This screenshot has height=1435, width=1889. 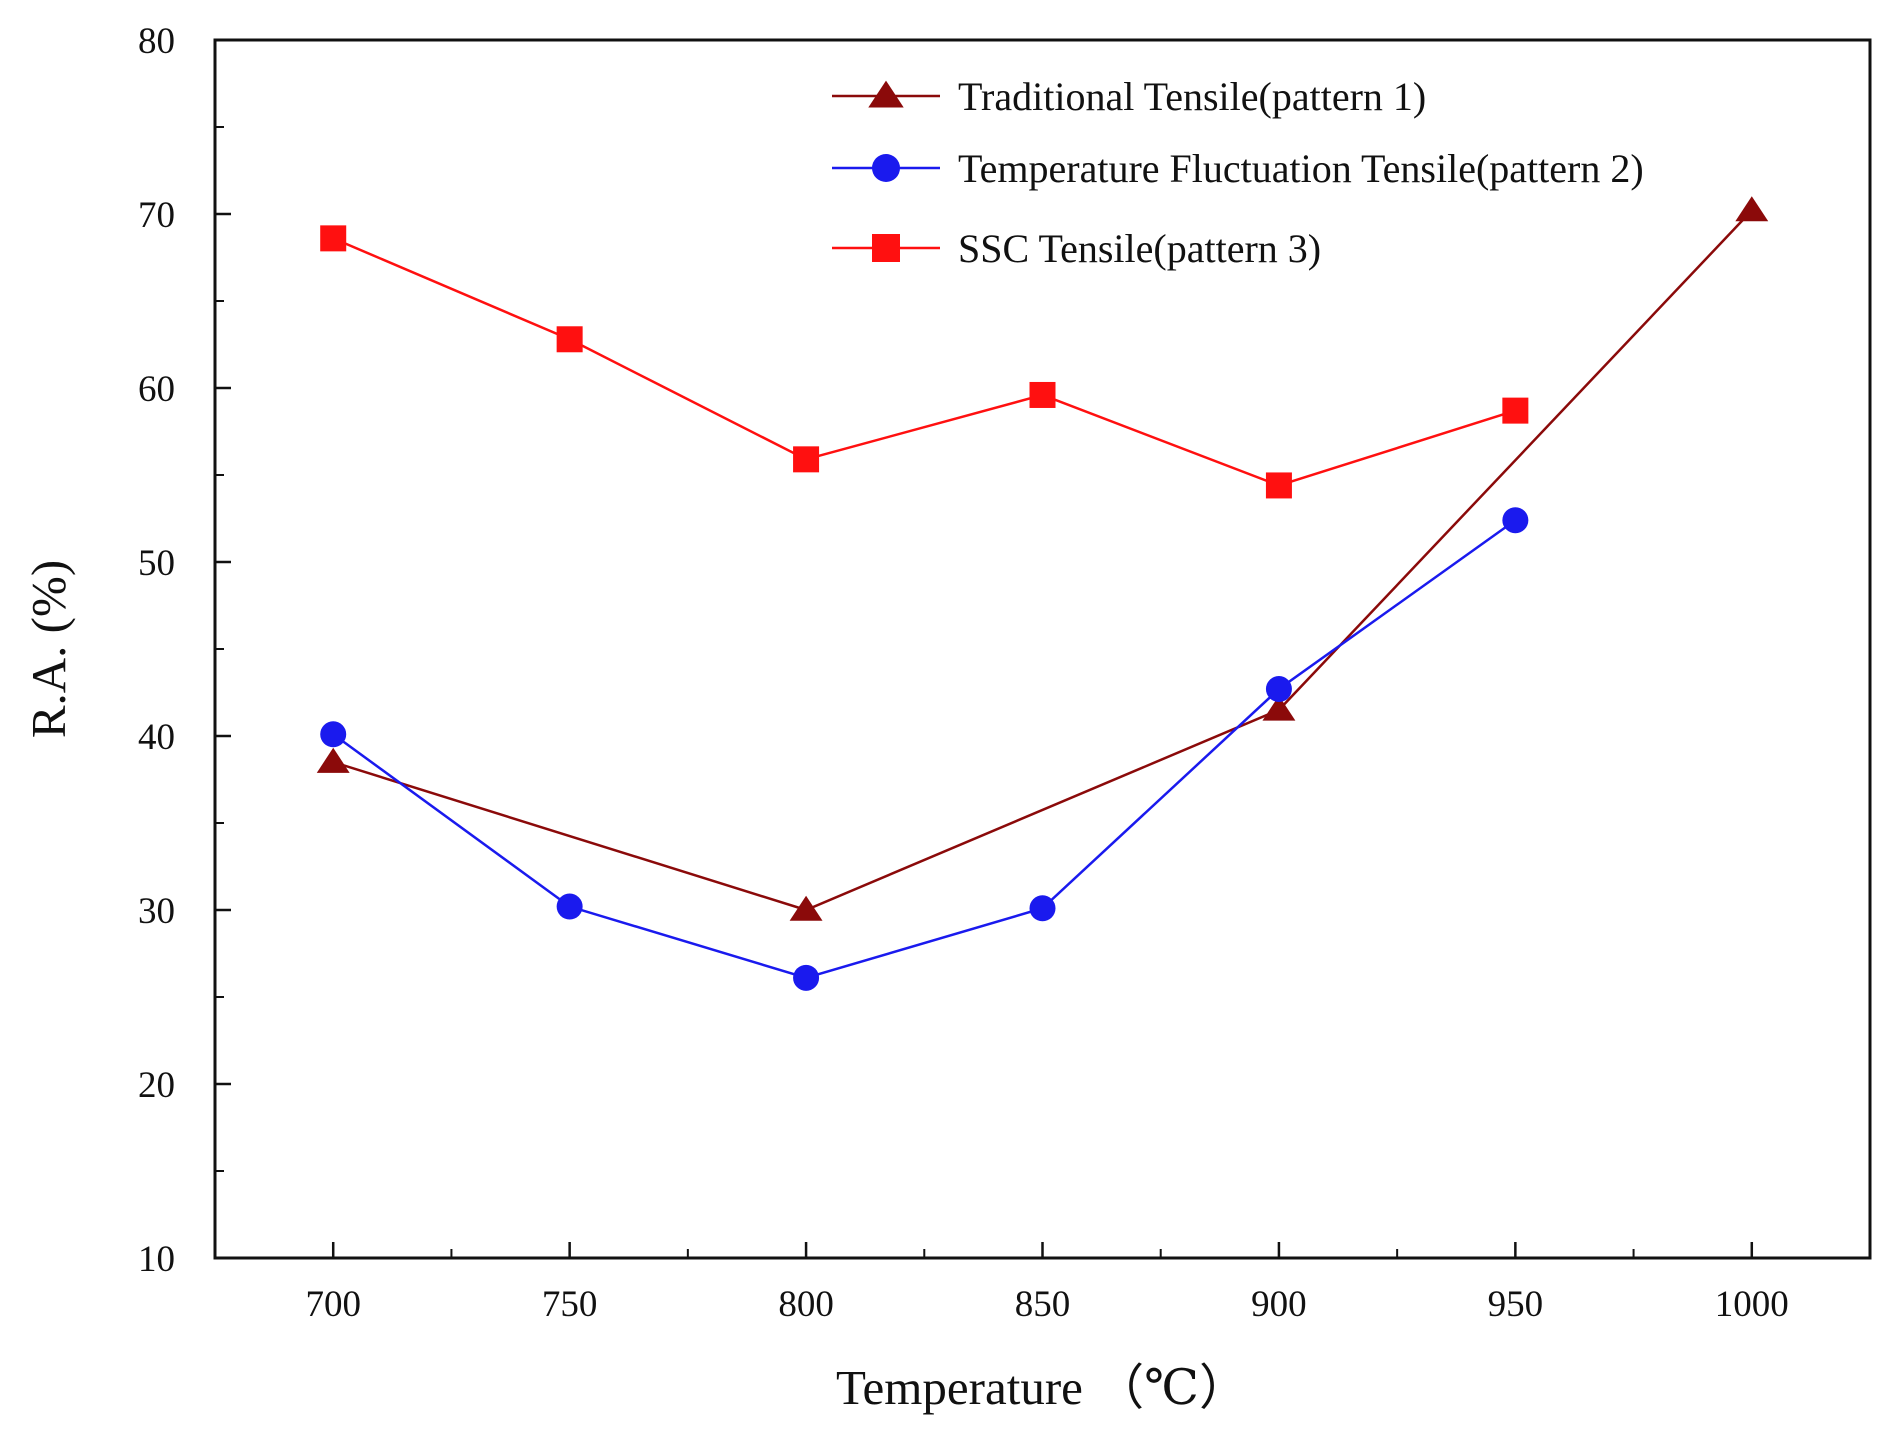 I want to click on x-tick-label: 700, so click(x=333, y=1304).